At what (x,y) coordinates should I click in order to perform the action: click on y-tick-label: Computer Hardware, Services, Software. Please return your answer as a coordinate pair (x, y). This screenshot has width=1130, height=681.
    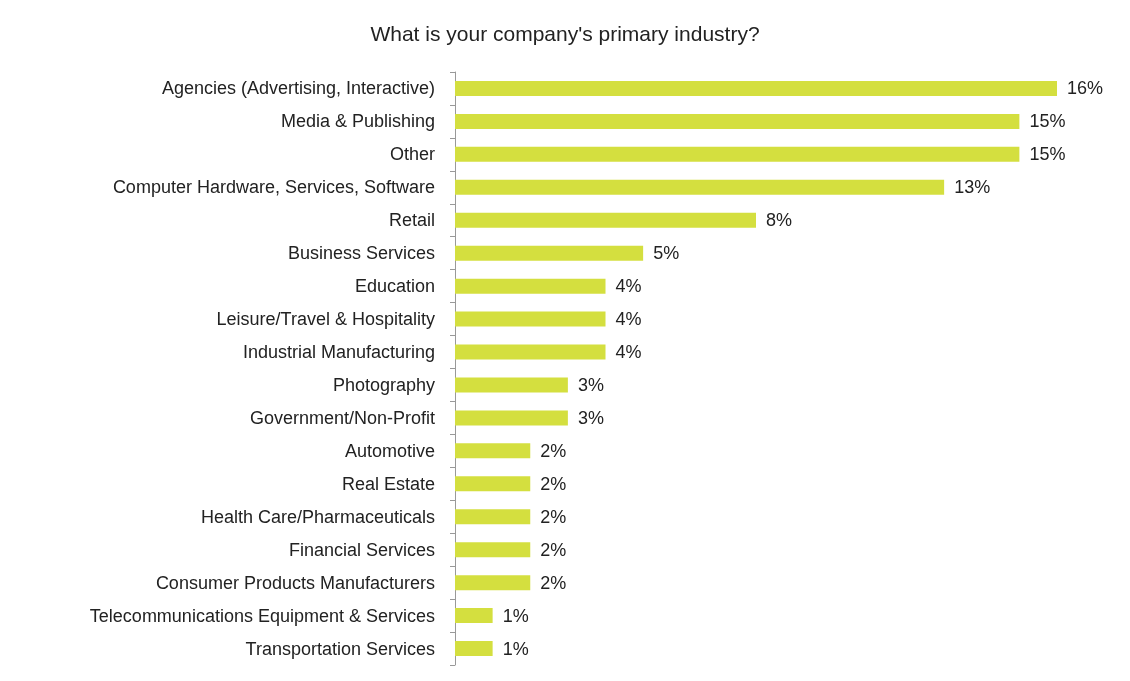
    Looking at the image, I should click on (273, 187).